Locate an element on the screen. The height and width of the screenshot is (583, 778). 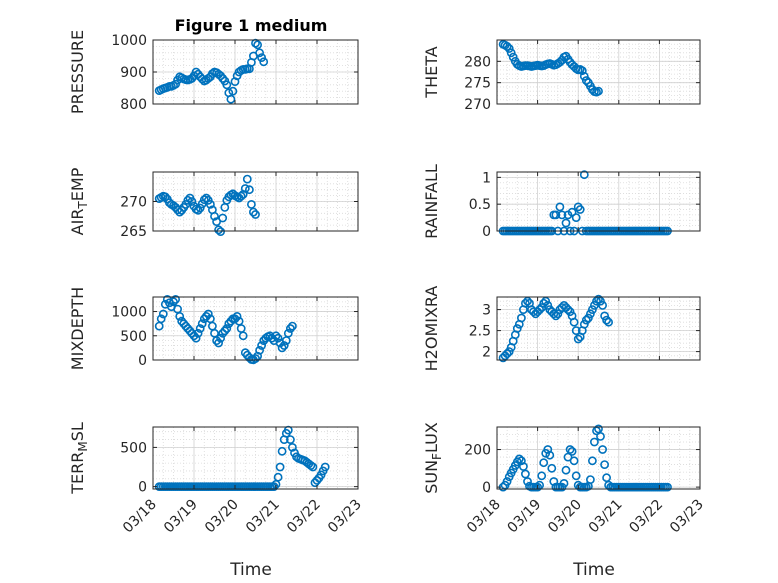
y-tick-label: 2 is located at coordinates (486, 353).